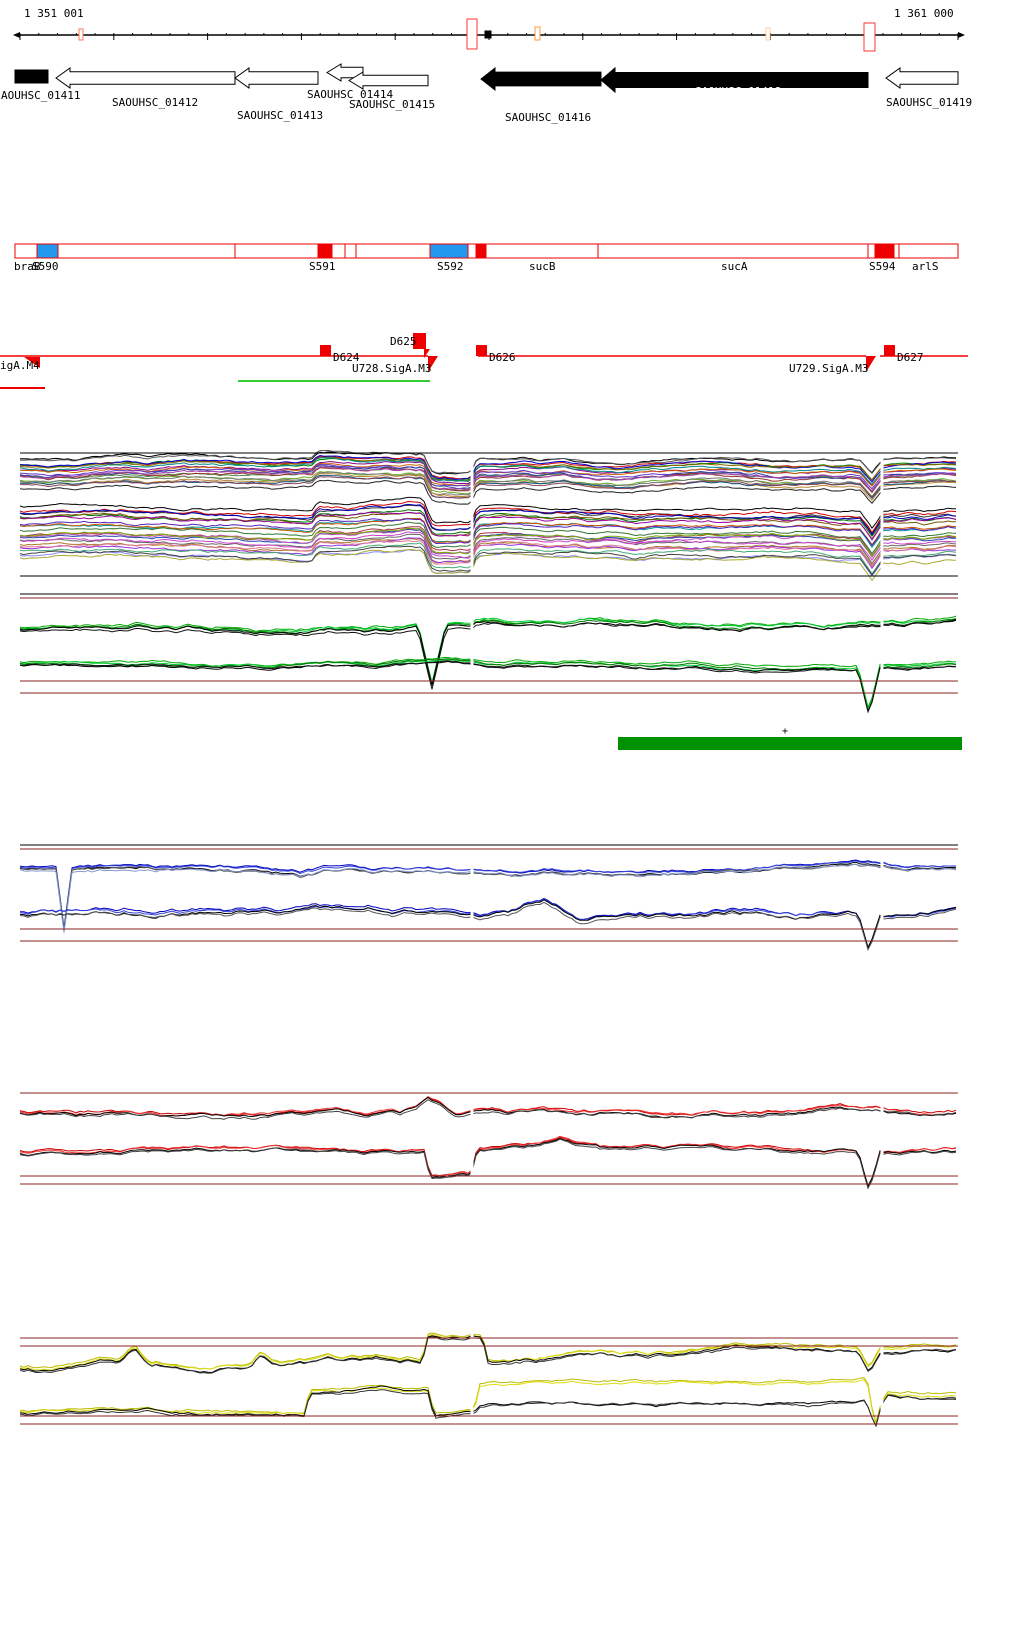 The image size is (1024, 1640). What do you see at coordinates (22, 388) in the screenshot?
I see `red-underline` at bounding box center [22, 388].